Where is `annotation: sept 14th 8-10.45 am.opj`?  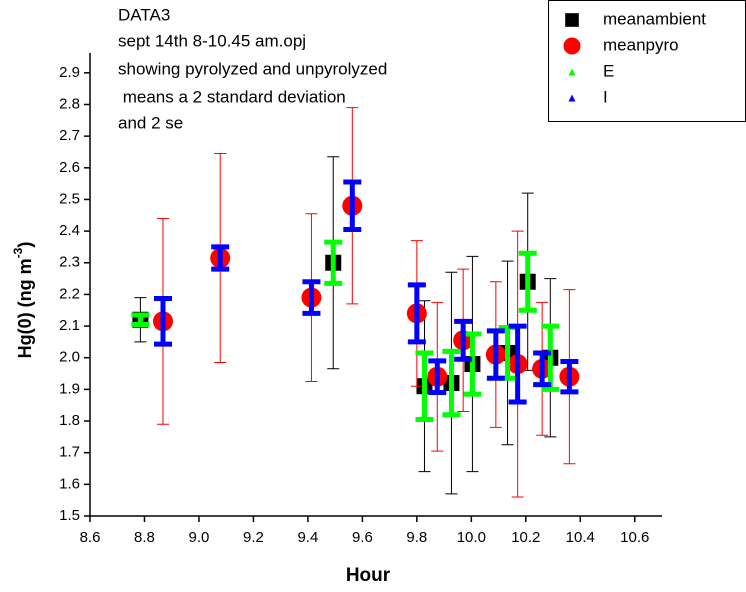
annotation: sept 14th 8-10.45 am.opj is located at coordinates (212, 40).